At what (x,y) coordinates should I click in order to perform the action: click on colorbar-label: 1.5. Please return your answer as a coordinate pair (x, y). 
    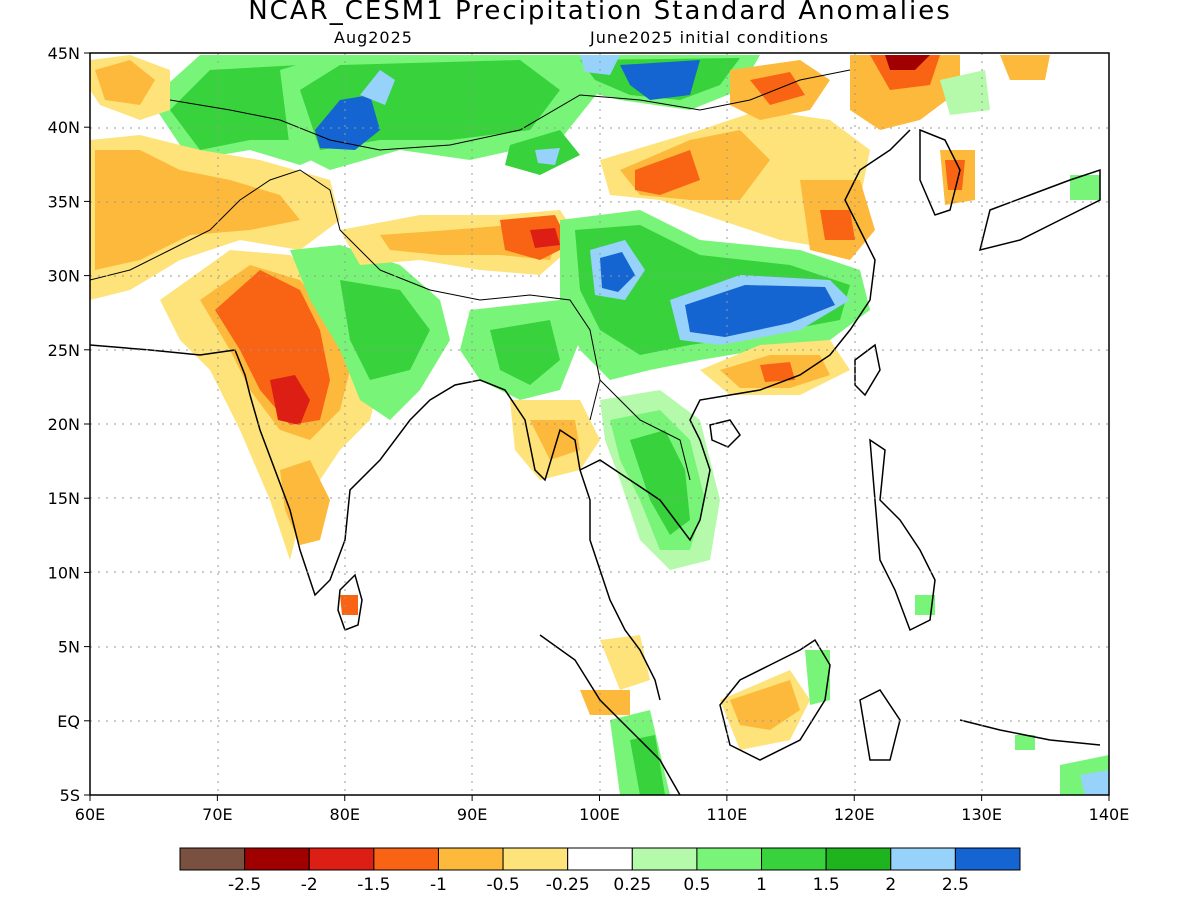
    Looking at the image, I should click on (826, 885).